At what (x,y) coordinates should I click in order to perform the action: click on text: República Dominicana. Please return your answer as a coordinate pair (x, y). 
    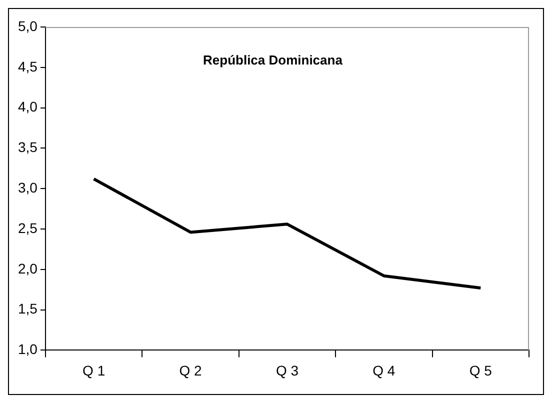
    Looking at the image, I should click on (273, 60).